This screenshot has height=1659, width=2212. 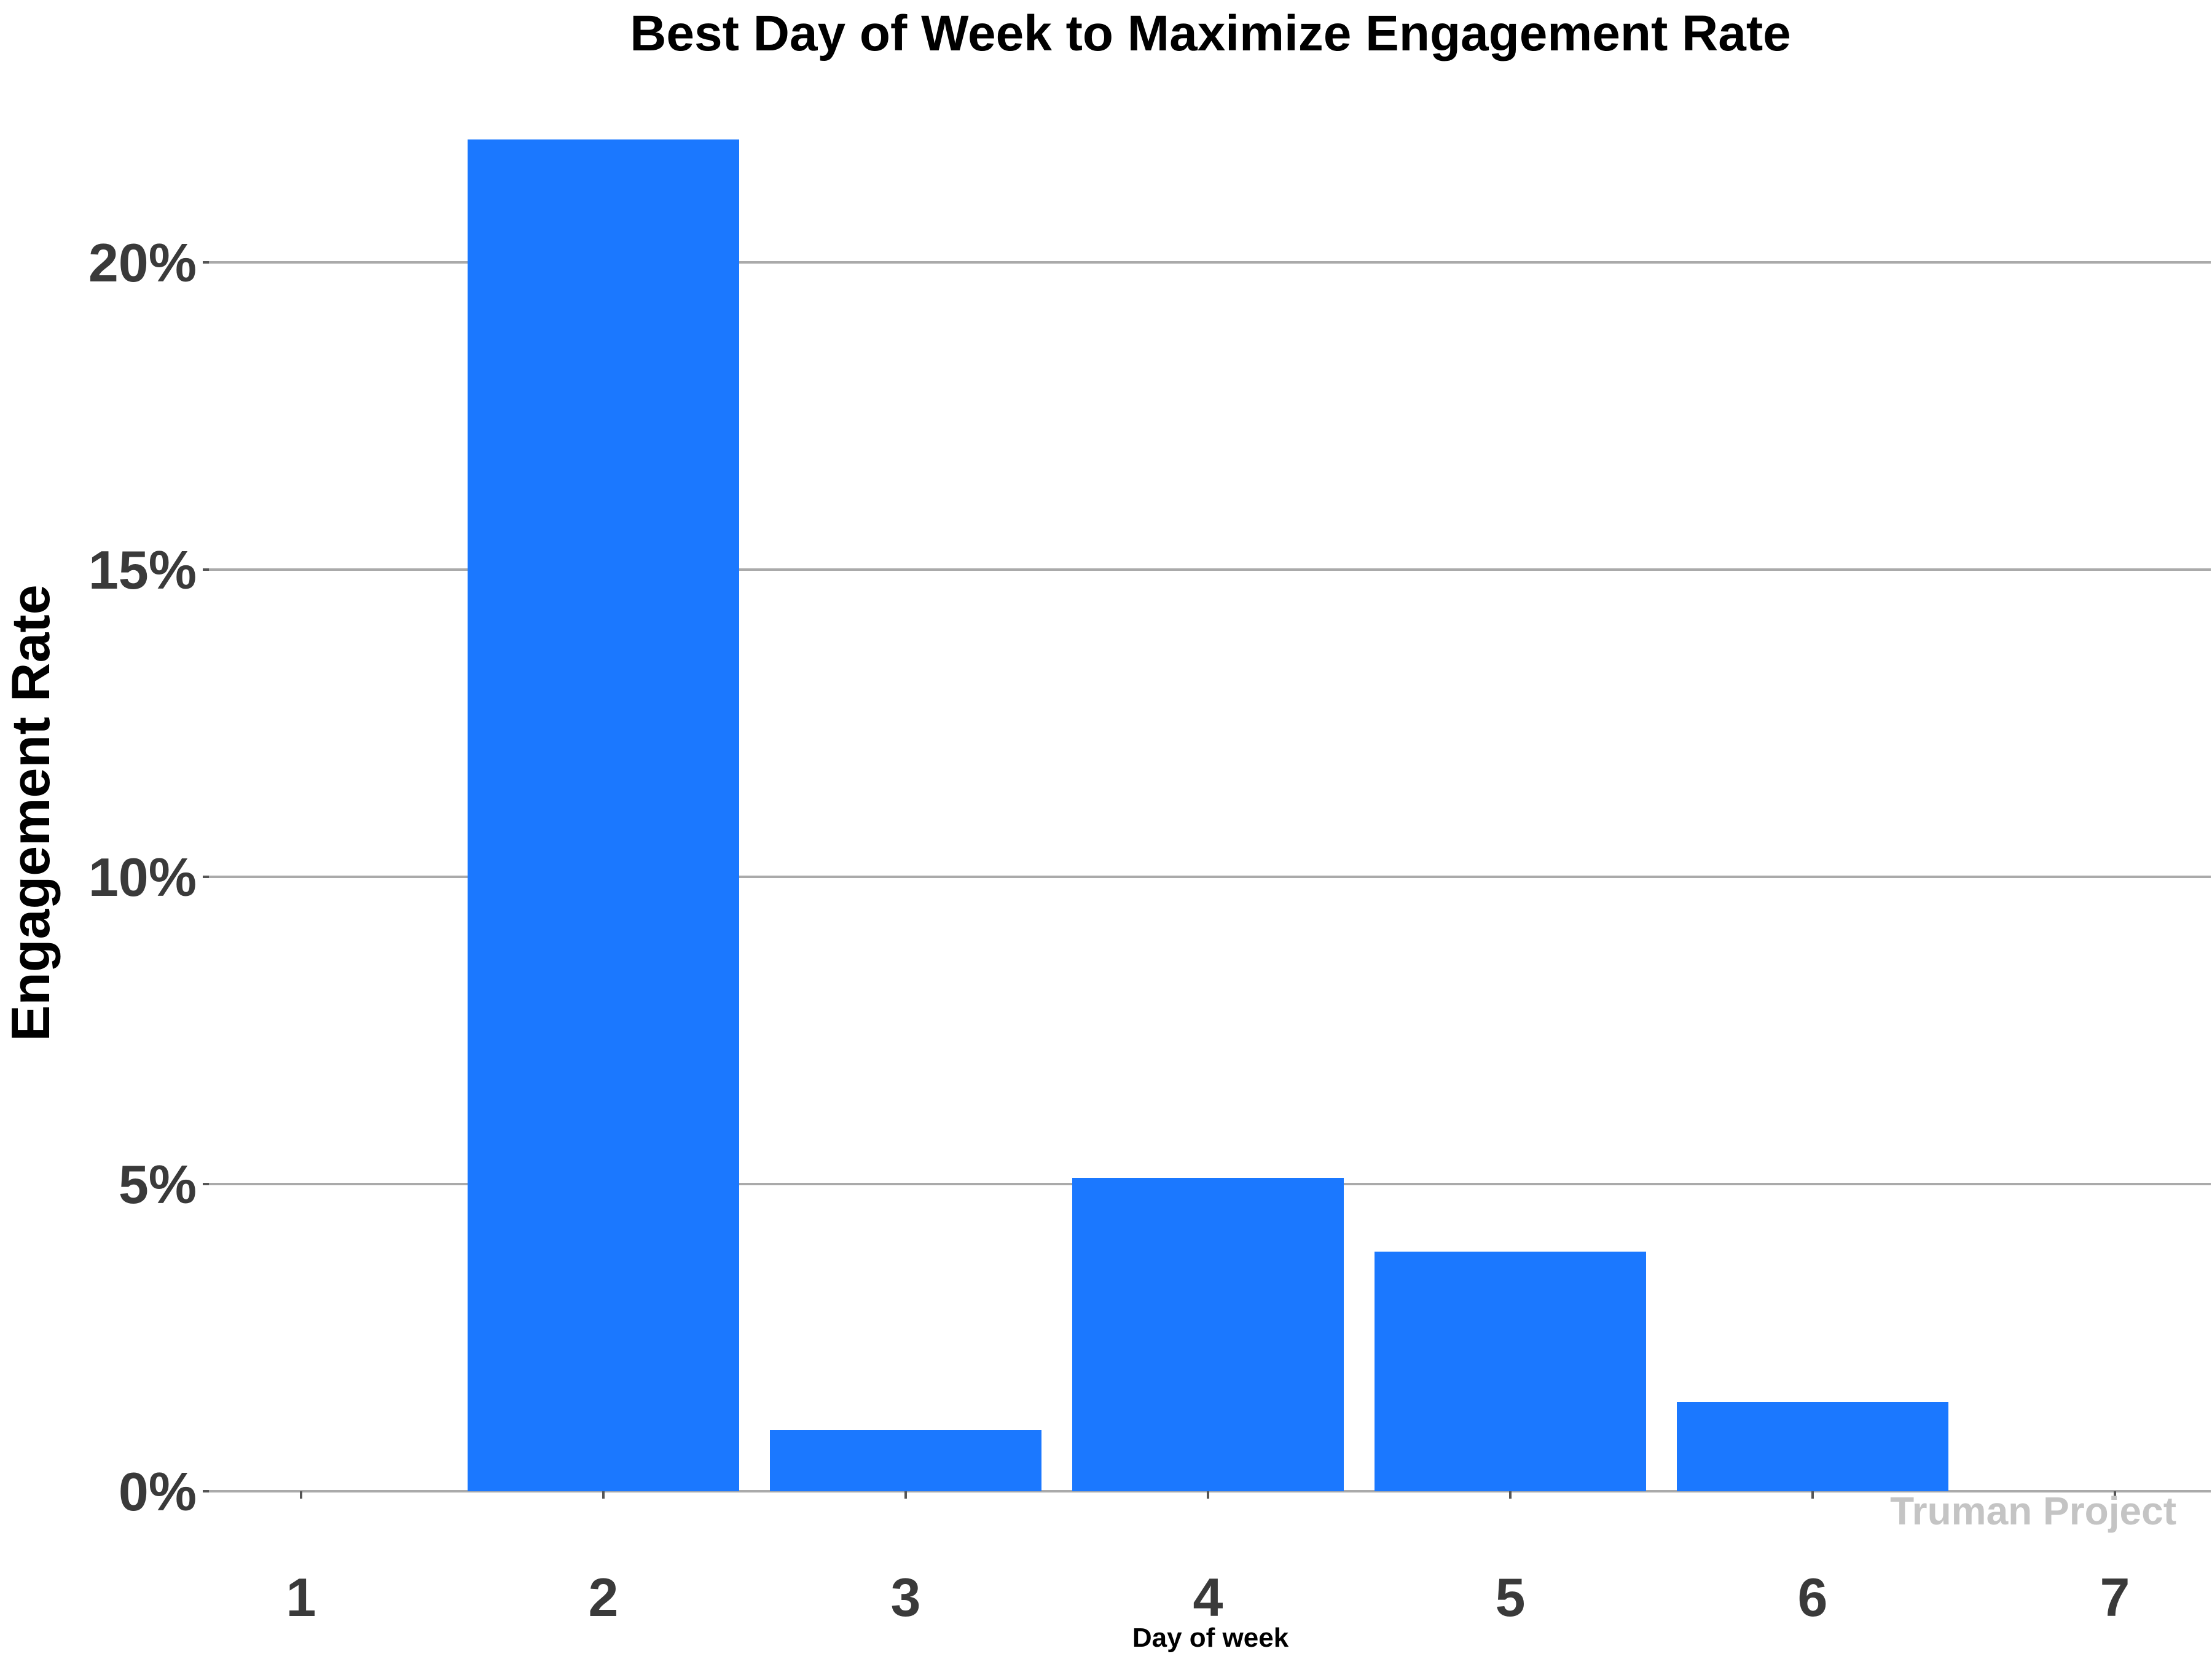 What do you see at coordinates (142, 569) in the screenshot?
I see `y-tick-label: 15%` at bounding box center [142, 569].